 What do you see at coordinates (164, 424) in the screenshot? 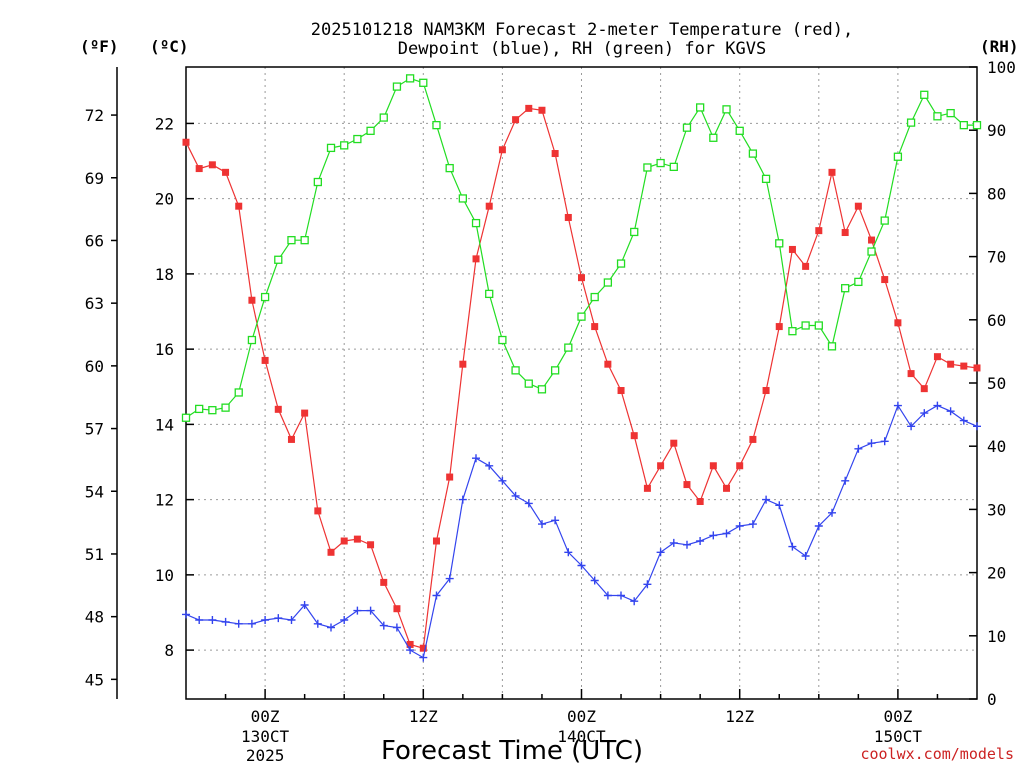
I see `celsius-tick-label: 14` at bounding box center [164, 424].